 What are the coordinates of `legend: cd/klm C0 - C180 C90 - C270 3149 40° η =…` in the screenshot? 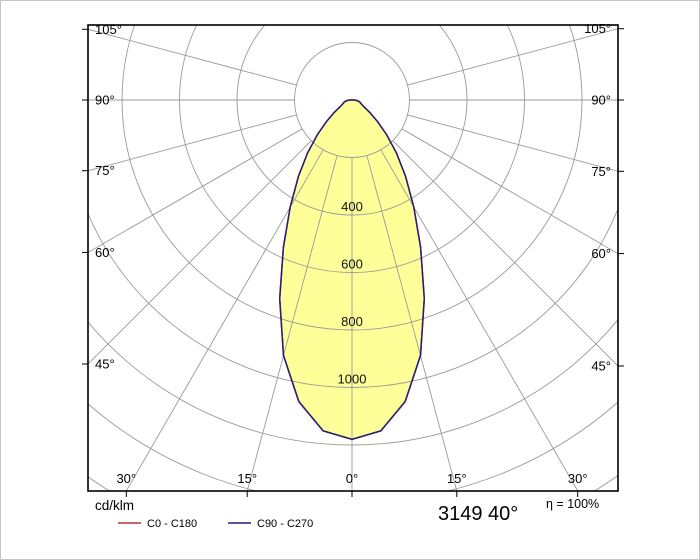 It's located at (347, 513).